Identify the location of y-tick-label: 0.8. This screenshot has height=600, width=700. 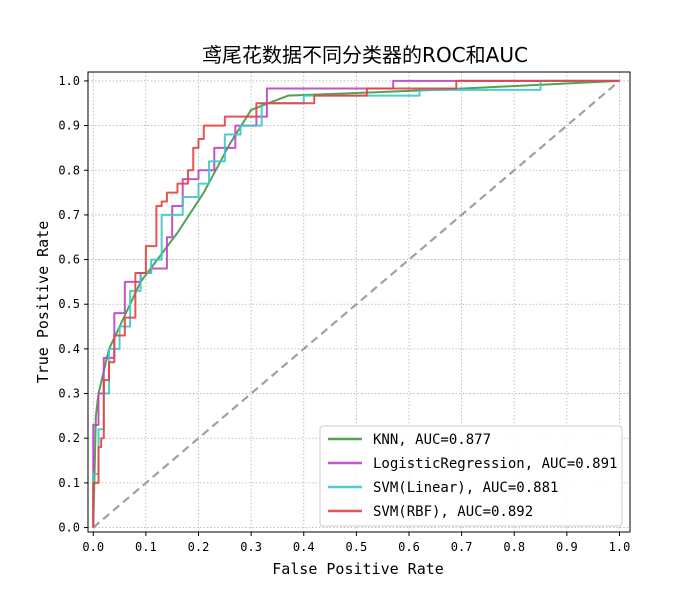
(69, 170).